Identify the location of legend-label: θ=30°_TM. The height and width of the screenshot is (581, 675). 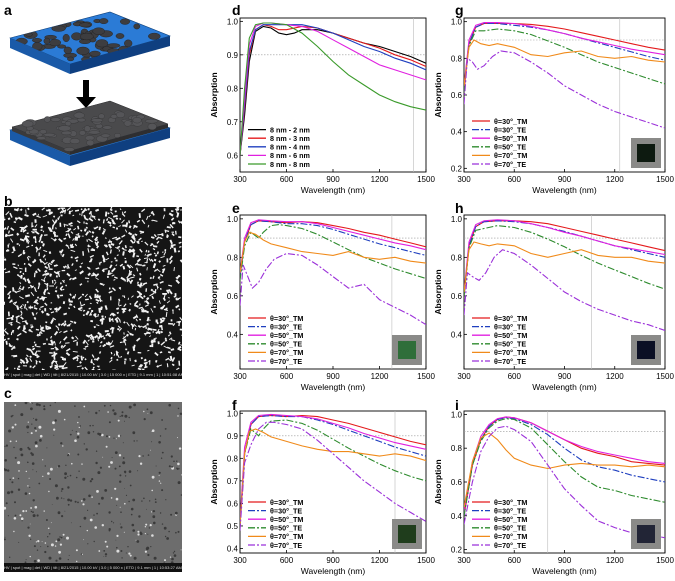
(286, 502).